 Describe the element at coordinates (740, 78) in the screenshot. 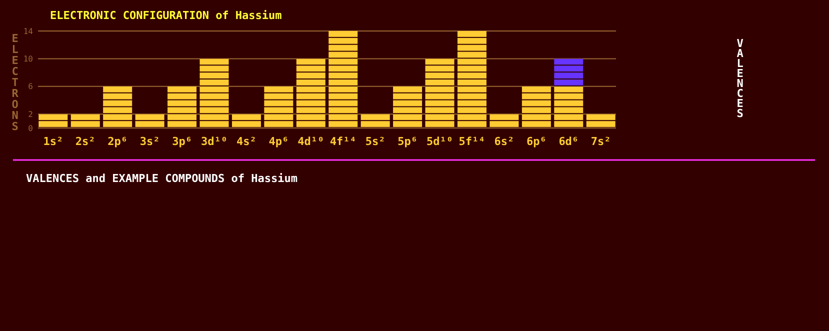

I see `text: VALENCES` at that location.